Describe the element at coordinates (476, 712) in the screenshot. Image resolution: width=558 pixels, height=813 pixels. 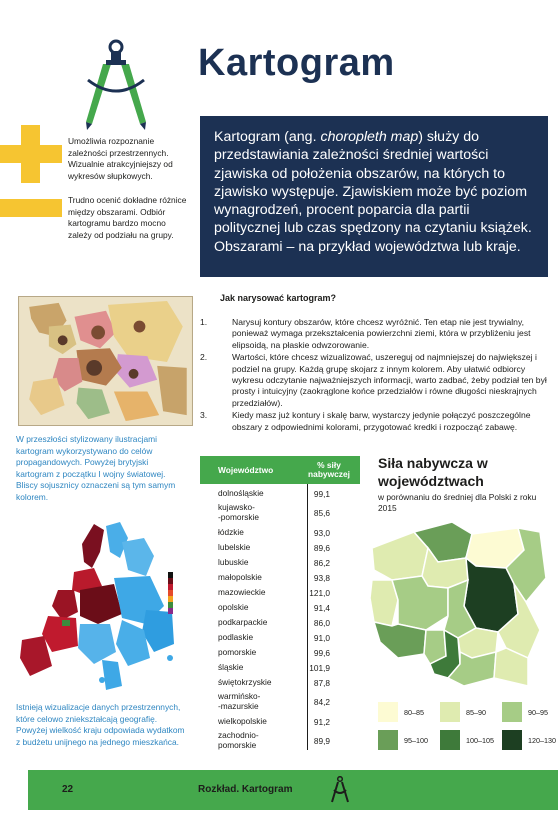
I see `legend-label: 85–90` at that location.